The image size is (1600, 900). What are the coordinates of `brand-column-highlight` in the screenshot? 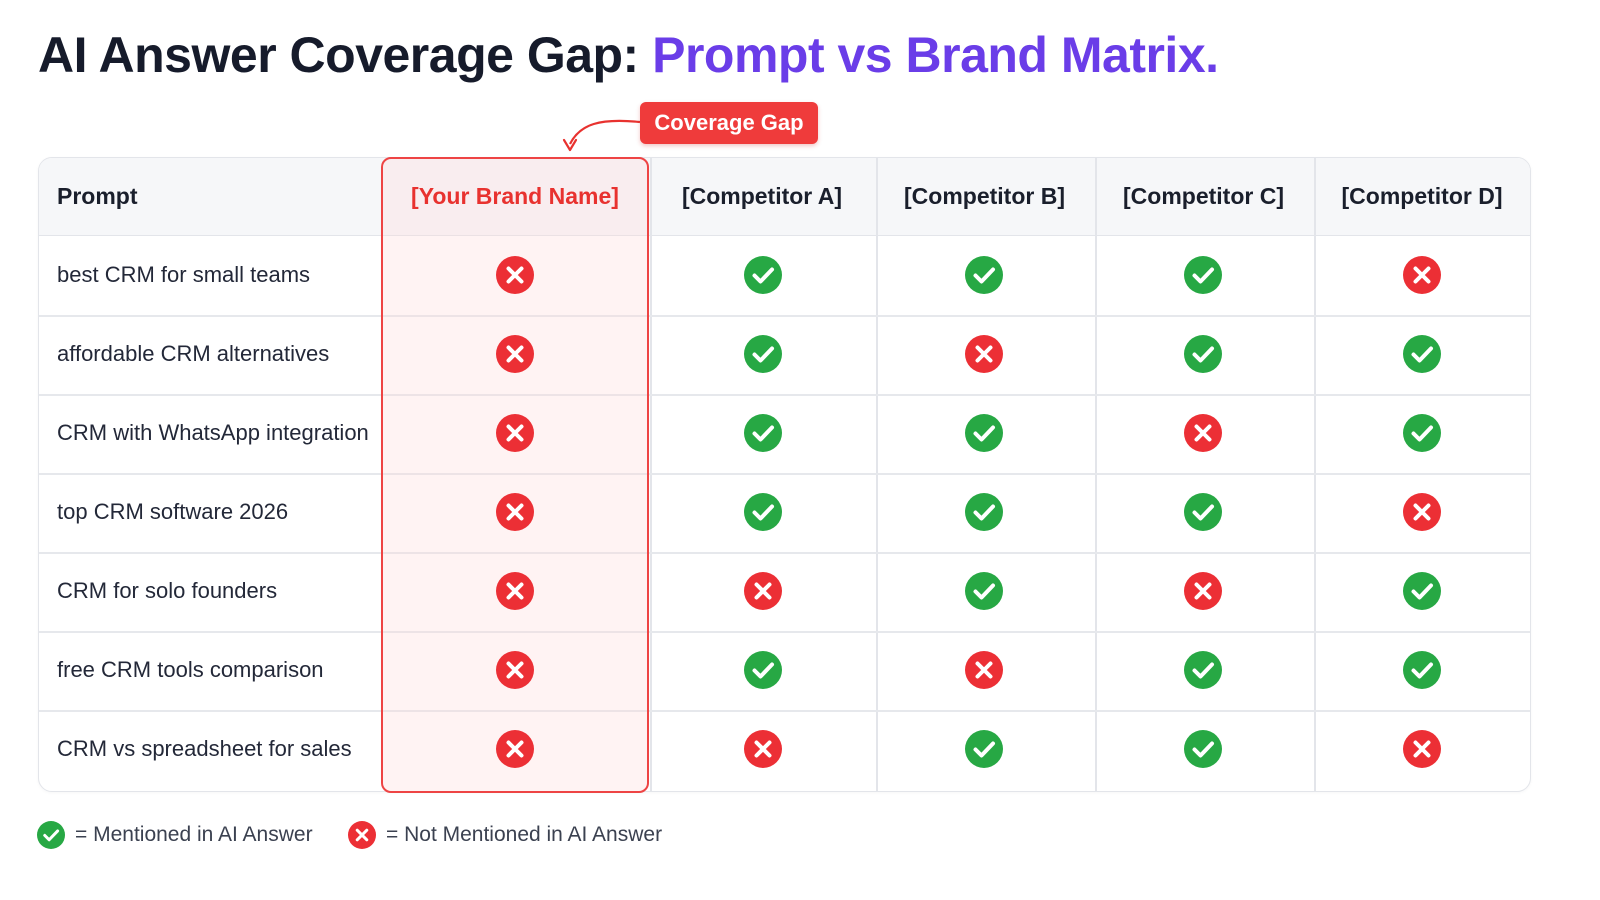 It's located at (515, 475).